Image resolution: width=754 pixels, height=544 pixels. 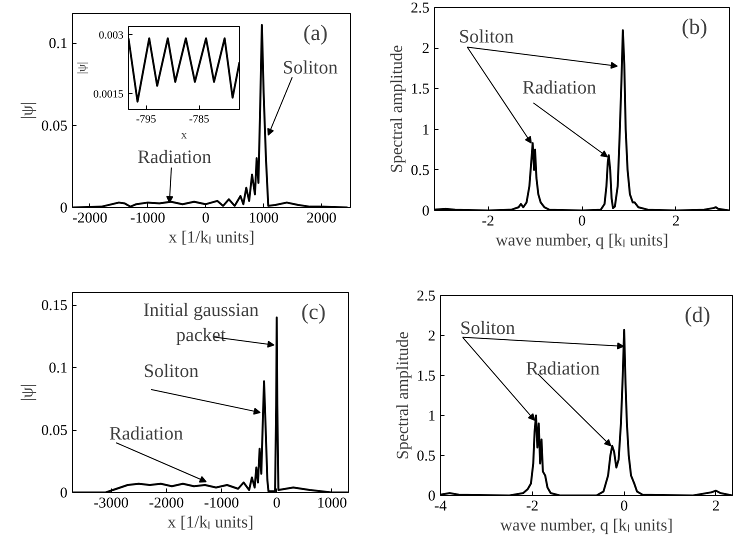 What do you see at coordinates (201, 323) in the screenshot?
I see `annotation: Initial gaussian packet` at bounding box center [201, 323].